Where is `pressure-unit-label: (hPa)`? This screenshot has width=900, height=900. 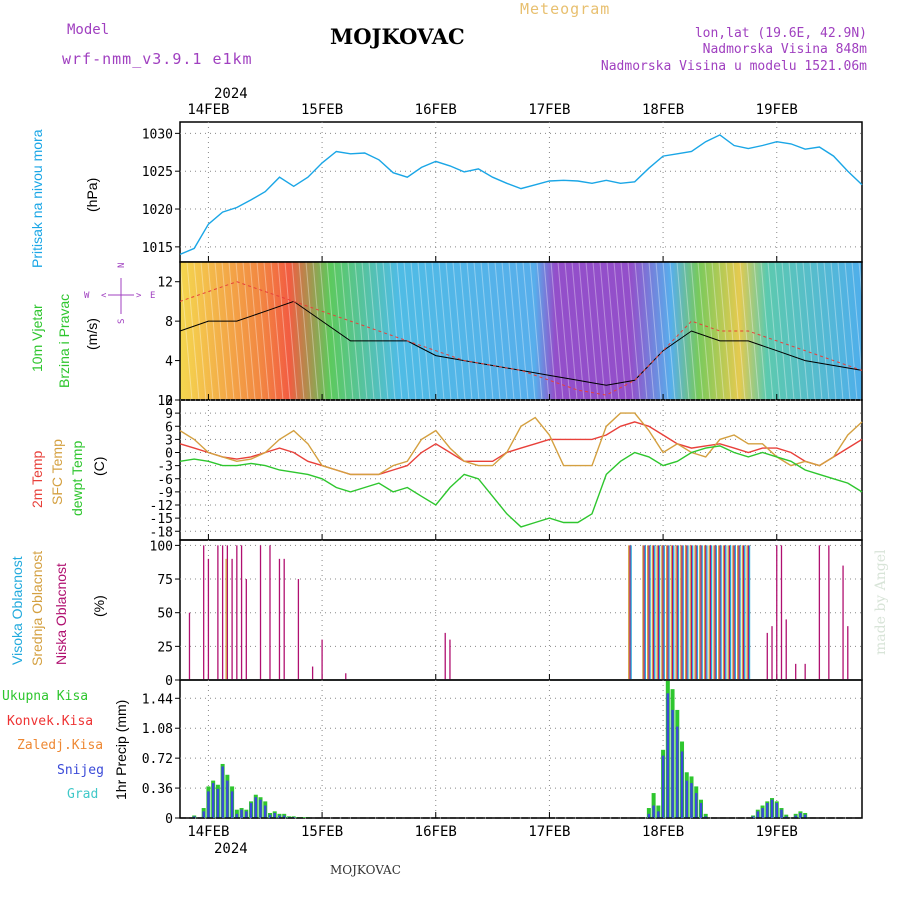
pressure-unit-label: (hPa) is located at coordinates (92, 195).